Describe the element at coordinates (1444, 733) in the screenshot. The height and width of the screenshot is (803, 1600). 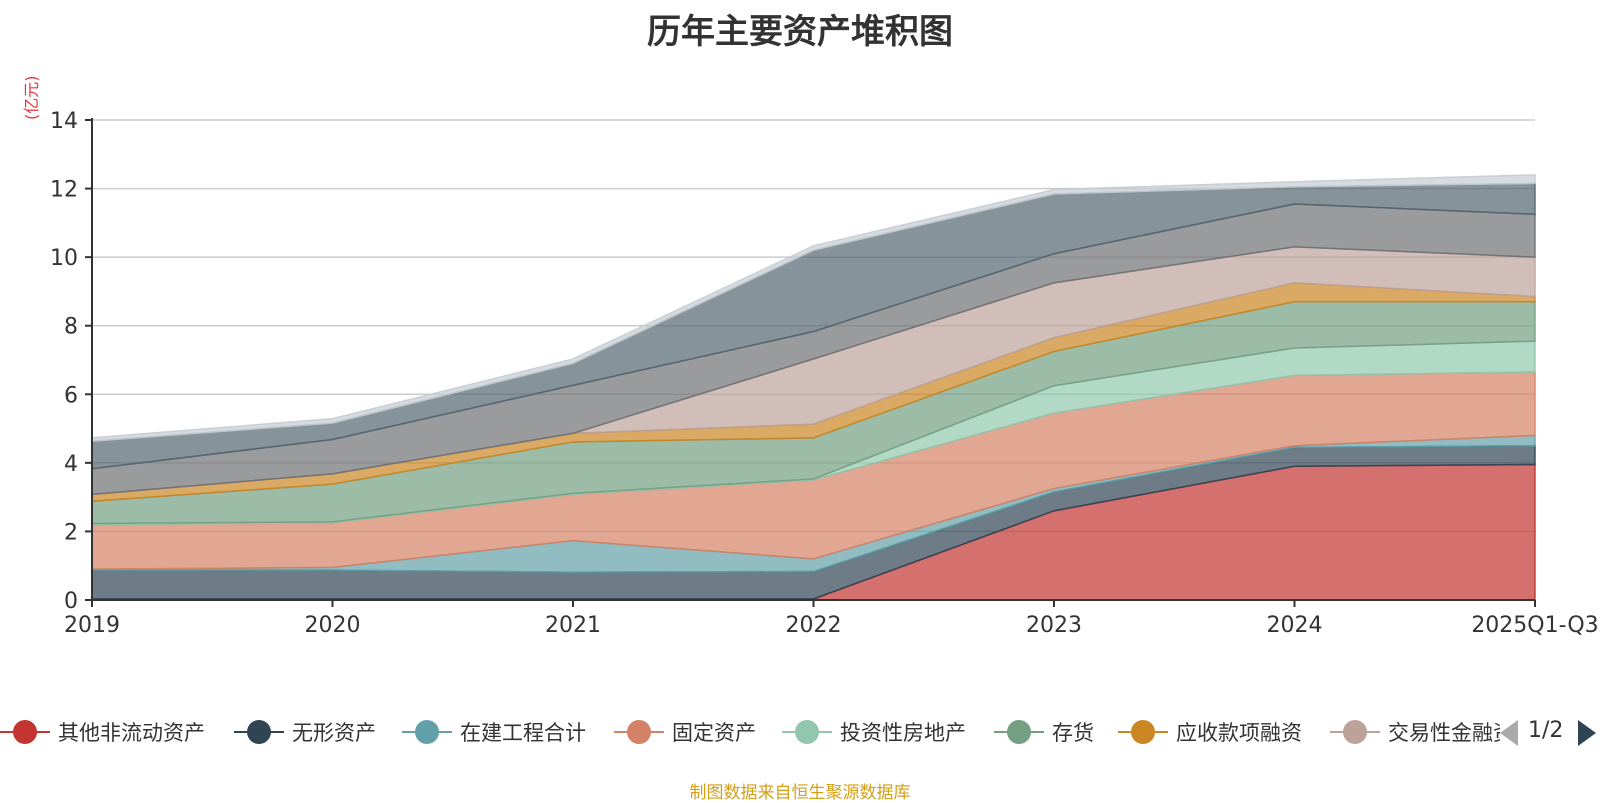
I see `legend-label: 交易性金融资产` at that location.